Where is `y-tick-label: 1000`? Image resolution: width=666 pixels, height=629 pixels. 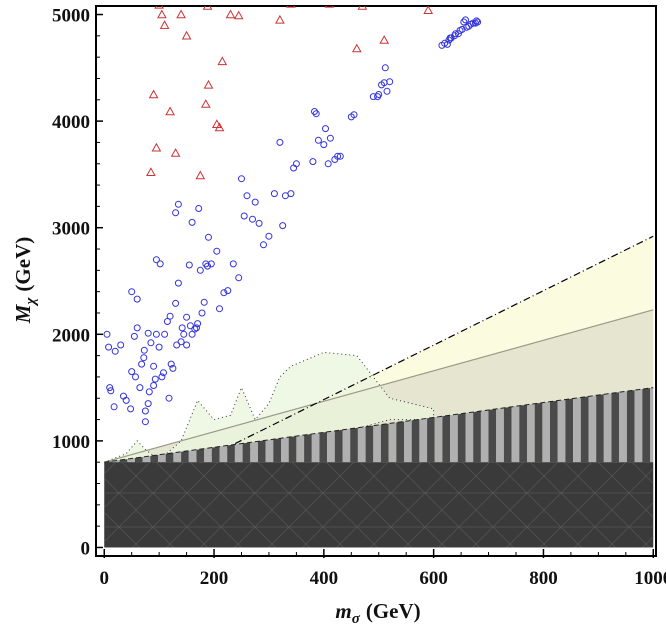
y-tick-label: 1000 is located at coordinates (71, 442).